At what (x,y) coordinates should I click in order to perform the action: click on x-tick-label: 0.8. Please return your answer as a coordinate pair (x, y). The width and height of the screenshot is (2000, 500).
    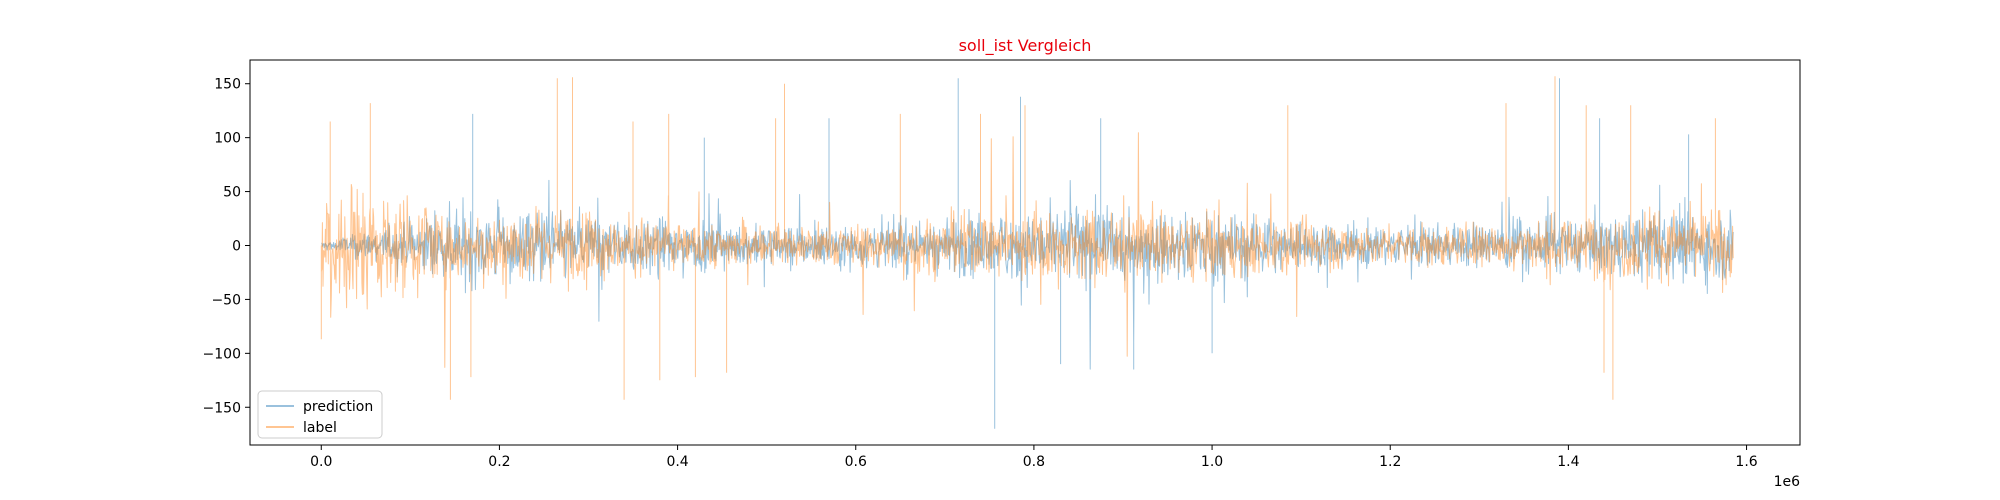
    Looking at the image, I should click on (1034, 462).